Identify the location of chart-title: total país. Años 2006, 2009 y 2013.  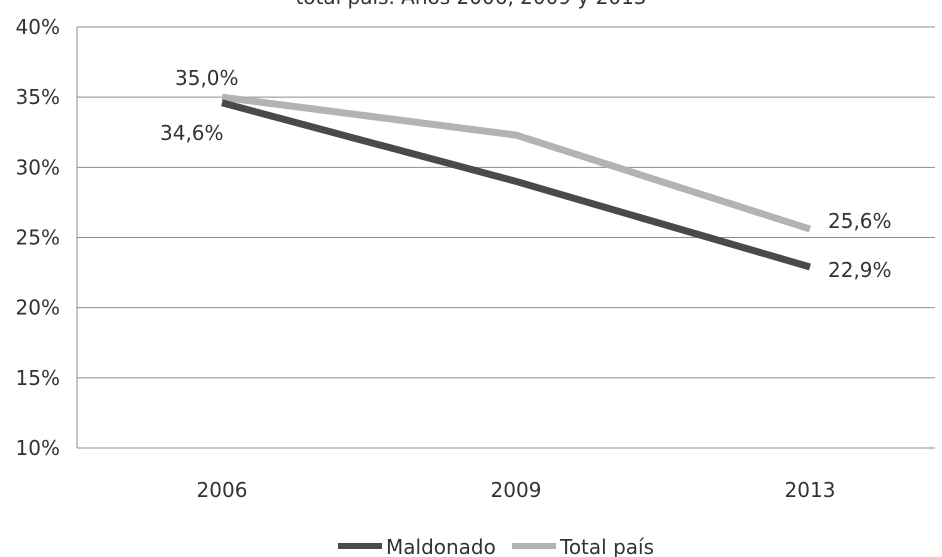
(470, 4).